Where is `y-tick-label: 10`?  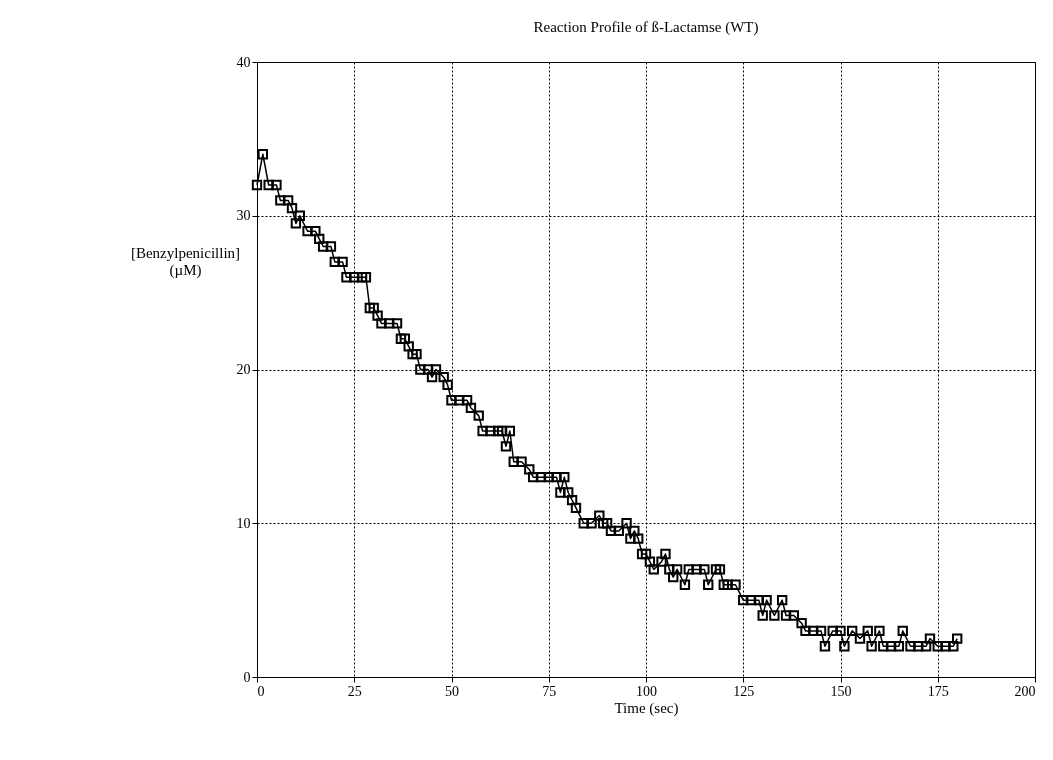
y-tick-label: 10 is located at coordinates (243, 523).